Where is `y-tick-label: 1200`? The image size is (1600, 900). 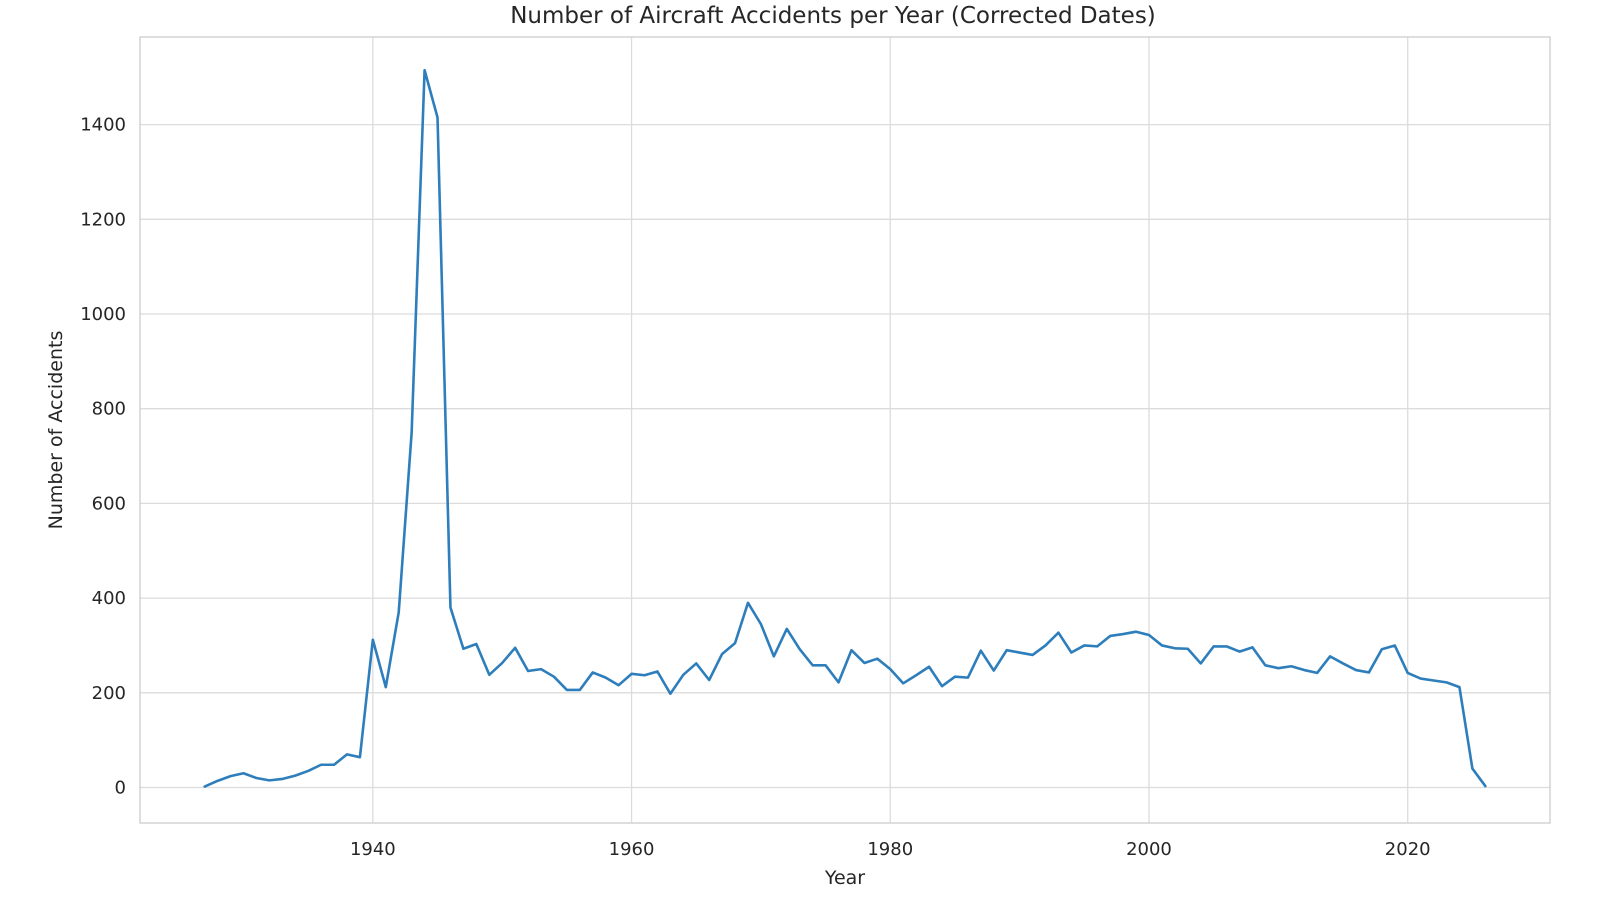 y-tick-label: 1200 is located at coordinates (103, 219).